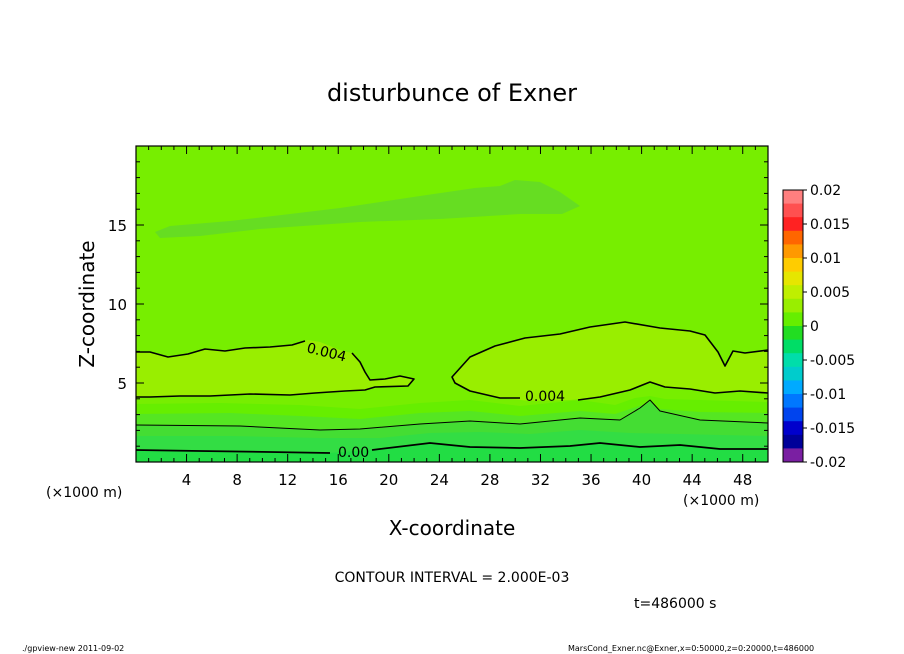  Describe the element at coordinates (590, 480) in the screenshot. I see `x-tick-label: 36` at that location.